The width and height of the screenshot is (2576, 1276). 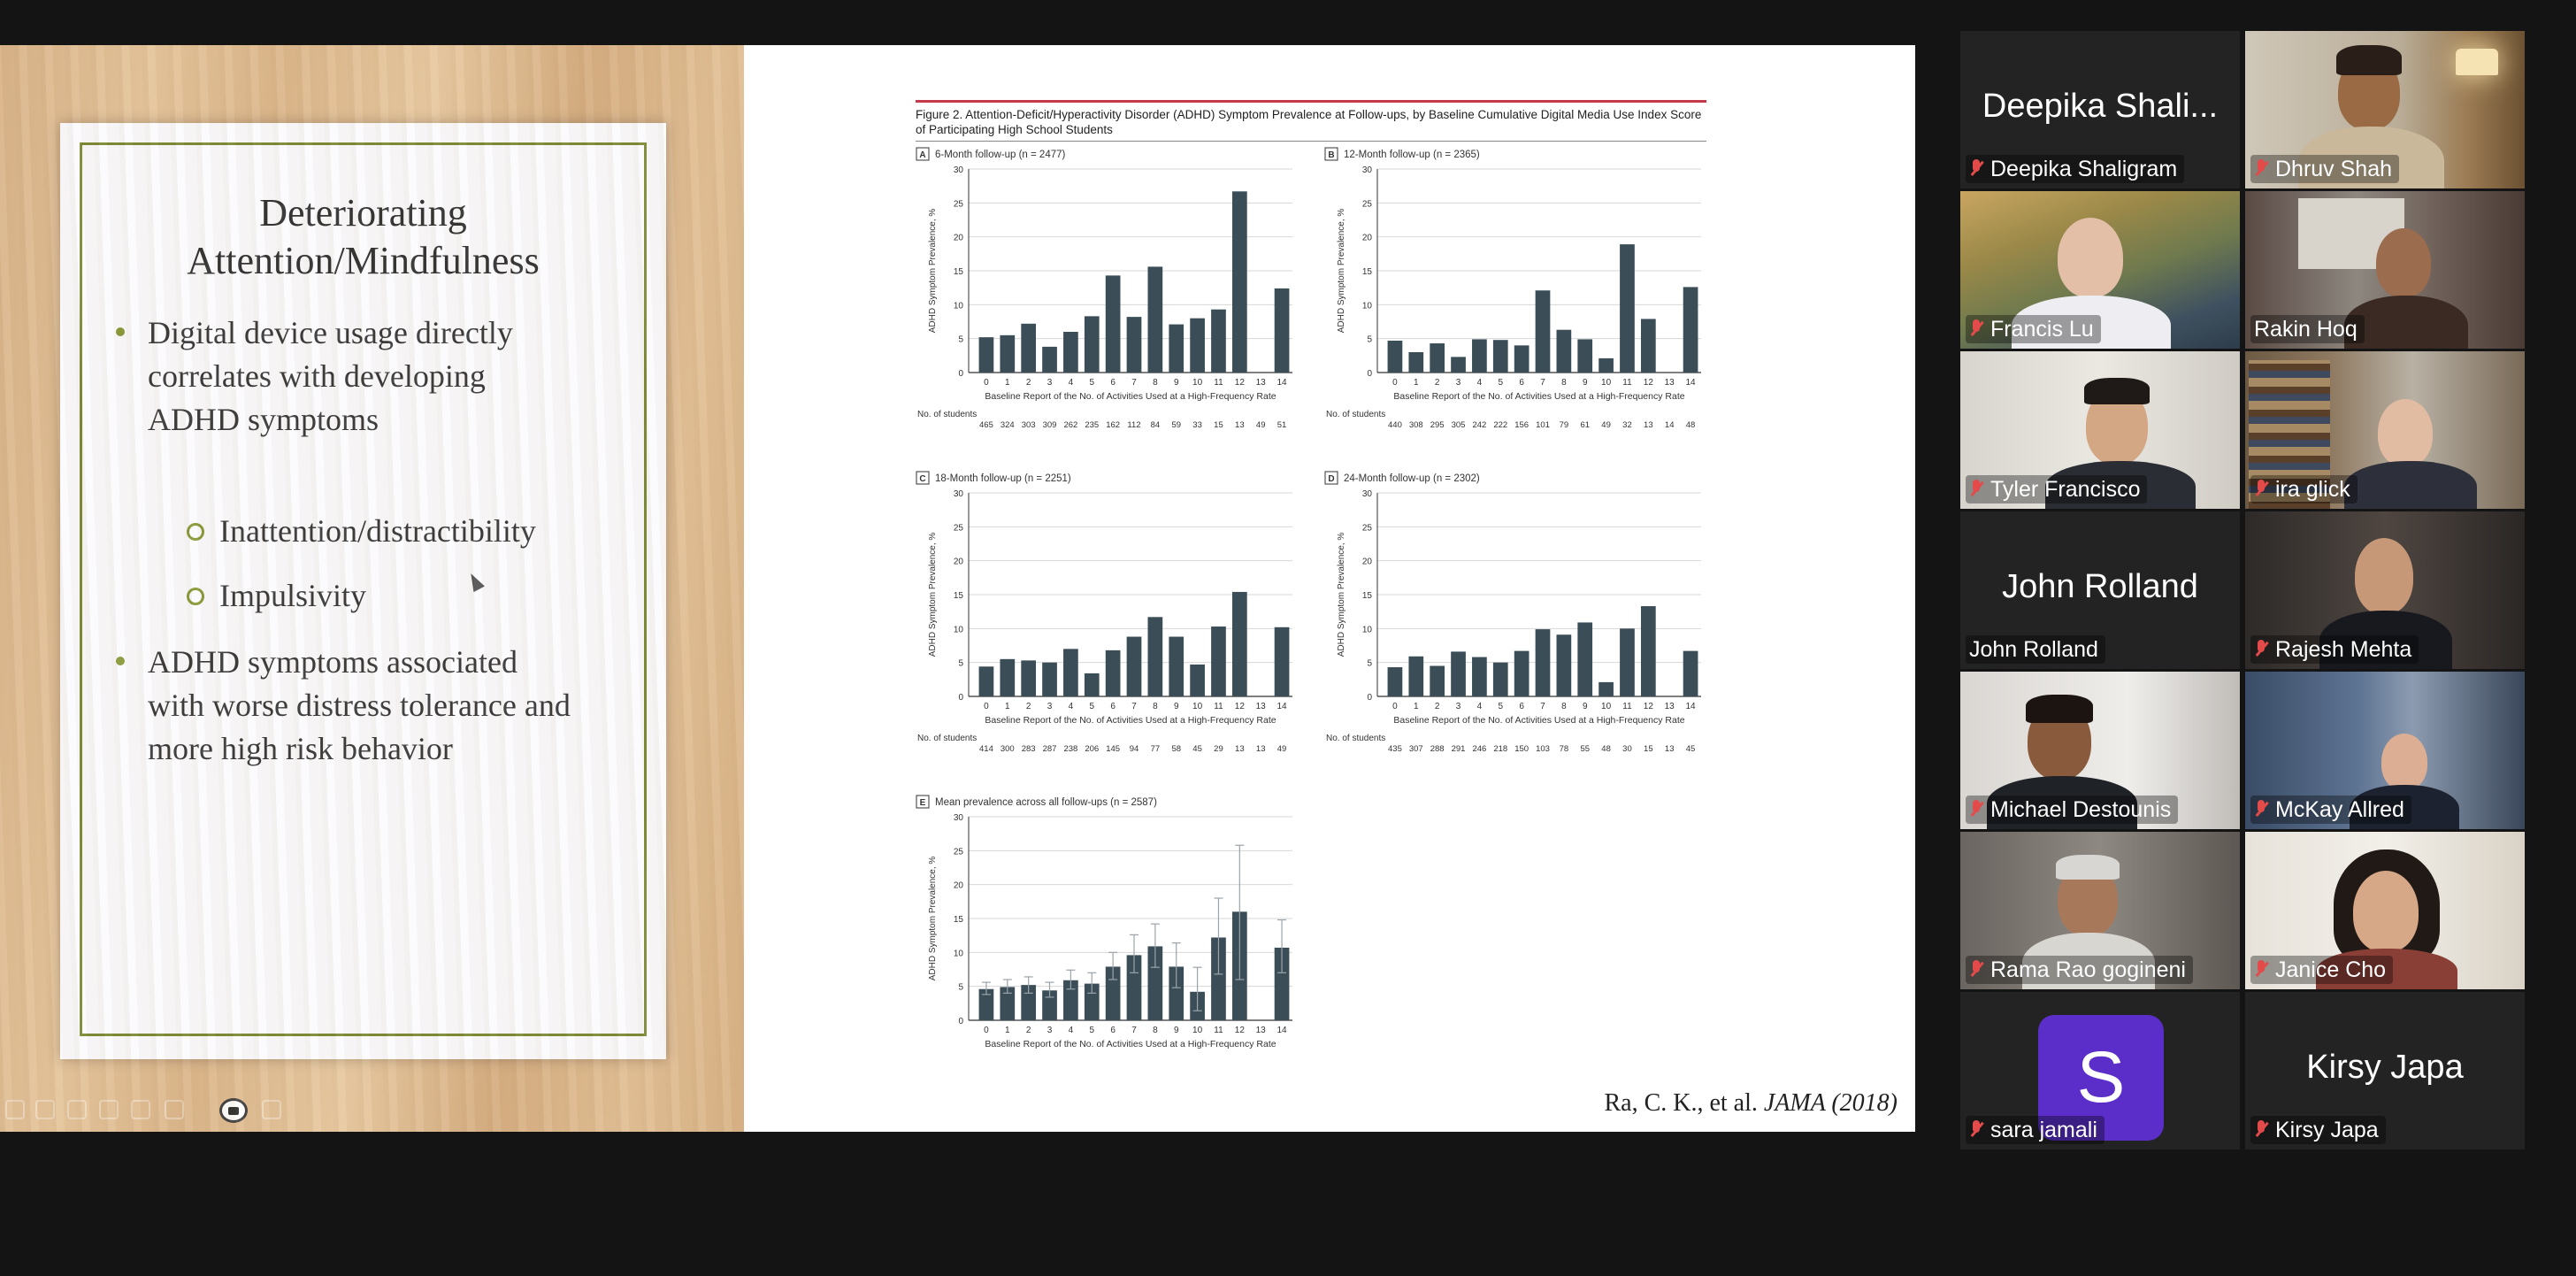 What do you see at coordinates (195, 596) in the screenshot?
I see `sub-bullet-ring` at bounding box center [195, 596].